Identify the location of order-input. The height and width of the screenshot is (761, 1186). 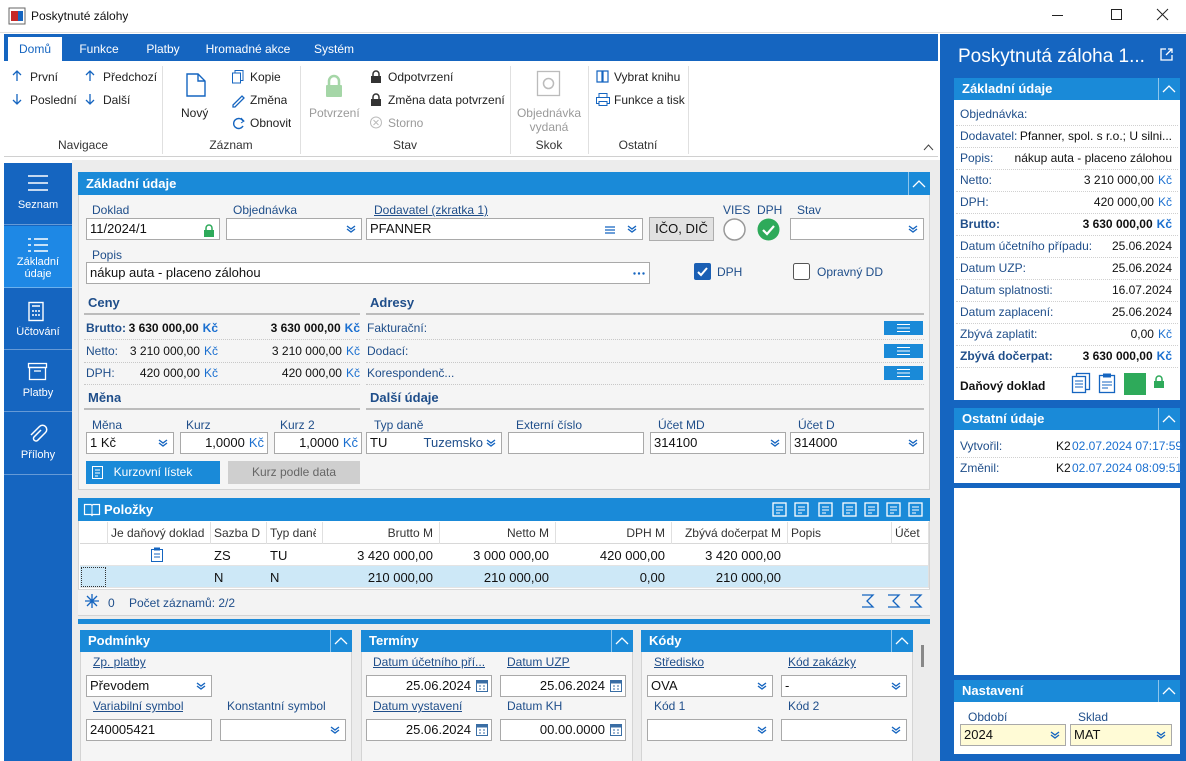
(294, 229).